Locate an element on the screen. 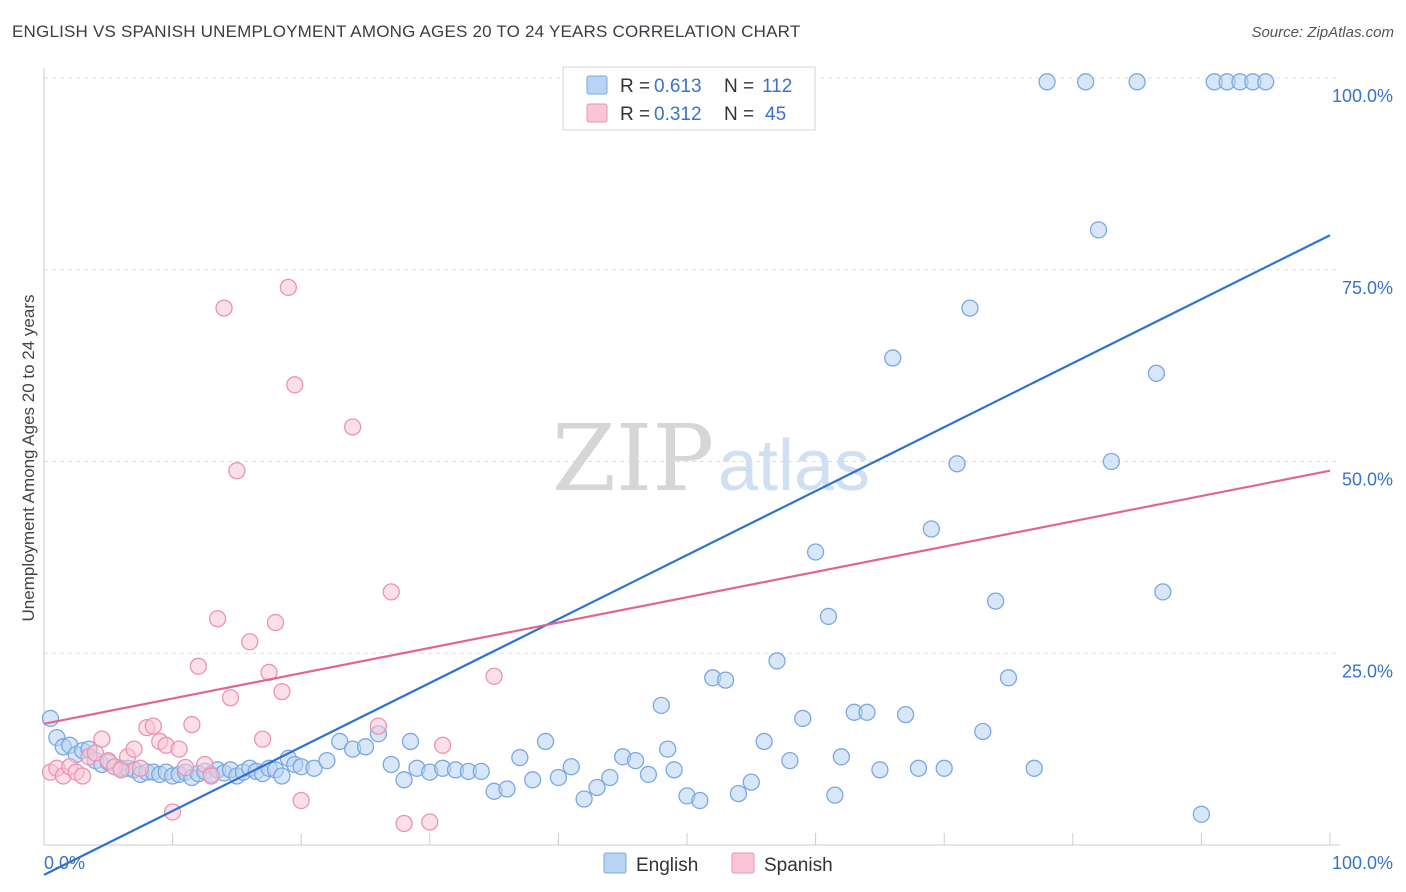  source-label: Source: ZipAtlas.com is located at coordinates (1322, 32).